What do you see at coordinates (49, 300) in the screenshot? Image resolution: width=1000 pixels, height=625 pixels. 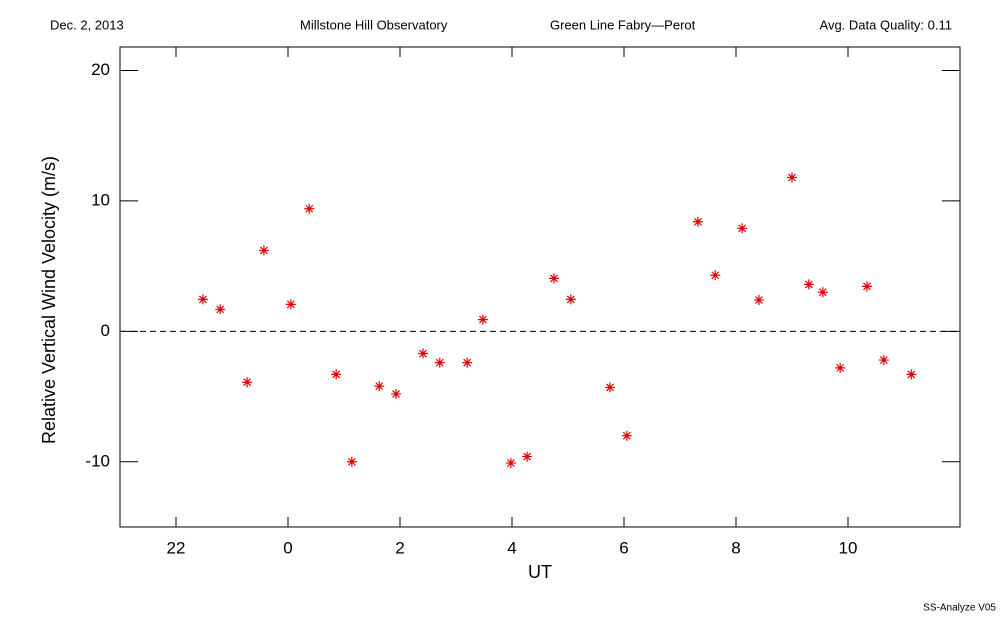 I see `y-axis-label: Relative Vertical Wind Velocity (m/s)` at bounding box center [49, 300].